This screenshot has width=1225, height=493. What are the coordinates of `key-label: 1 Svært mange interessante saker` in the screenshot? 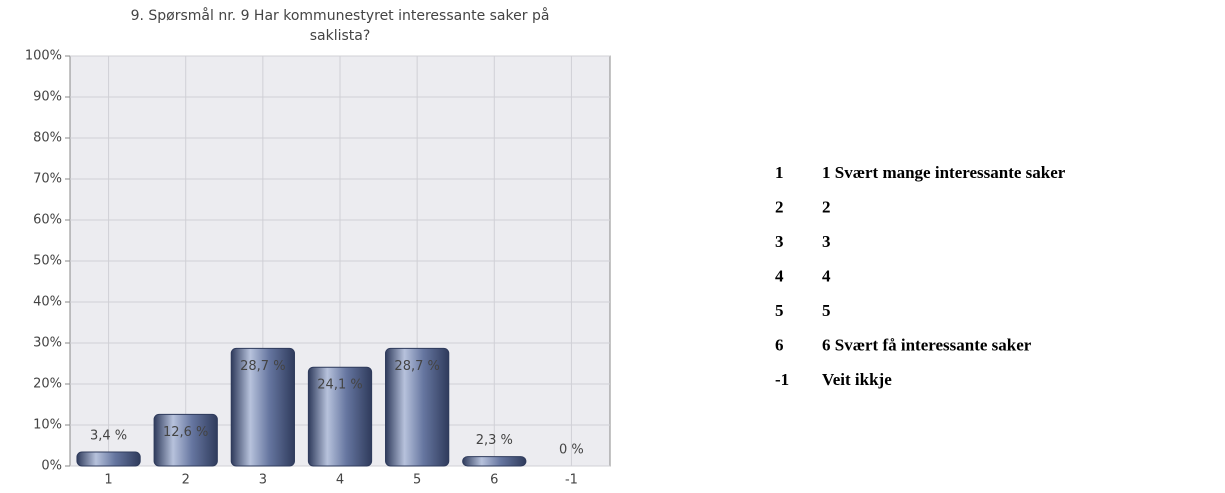 It's located at (944, 172).